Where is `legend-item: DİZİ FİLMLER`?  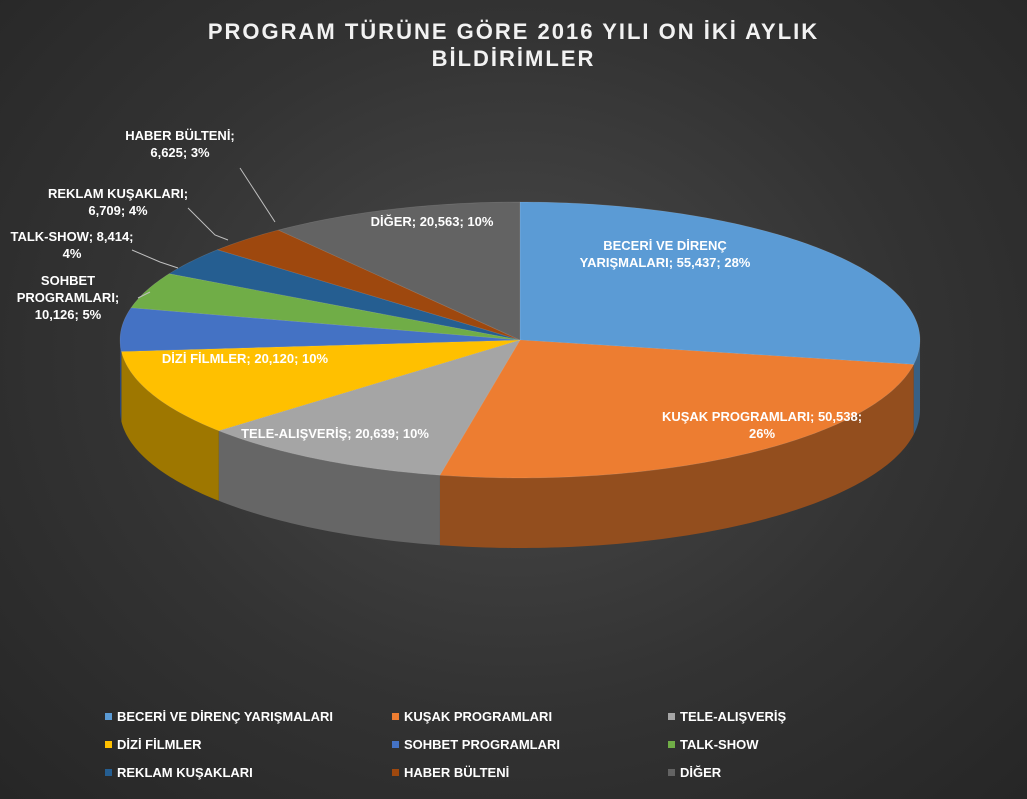
legend-item: DİZİ FİLMLER is located at coordinates (153, 744).